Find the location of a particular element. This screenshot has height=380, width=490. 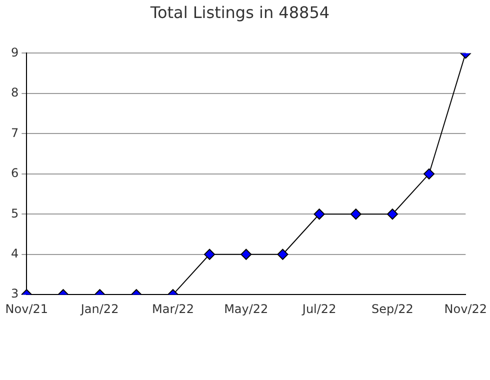

y-tick-label: 7 is located at coordinates (14, 133).